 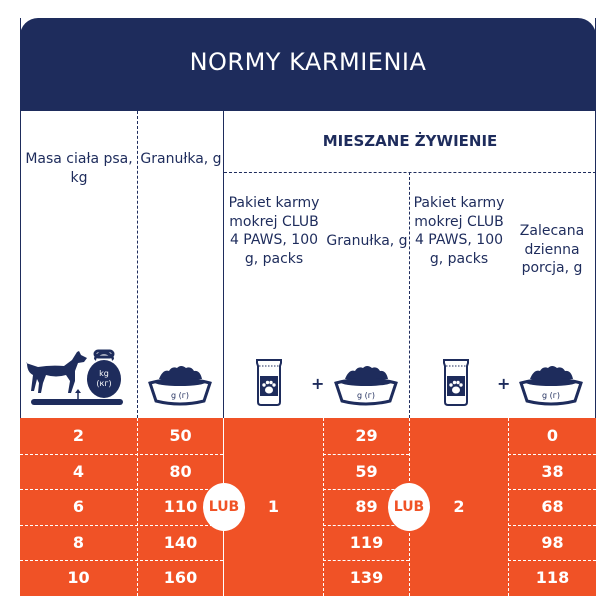 I want to click on cell-mix2-daily: 98, so click(x=552, y=542).